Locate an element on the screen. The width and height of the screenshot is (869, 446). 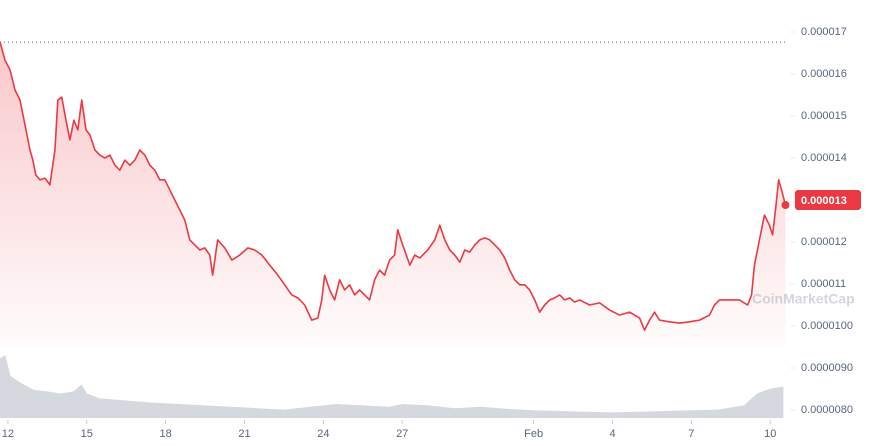
last-point is located at coordinates (785, 205).